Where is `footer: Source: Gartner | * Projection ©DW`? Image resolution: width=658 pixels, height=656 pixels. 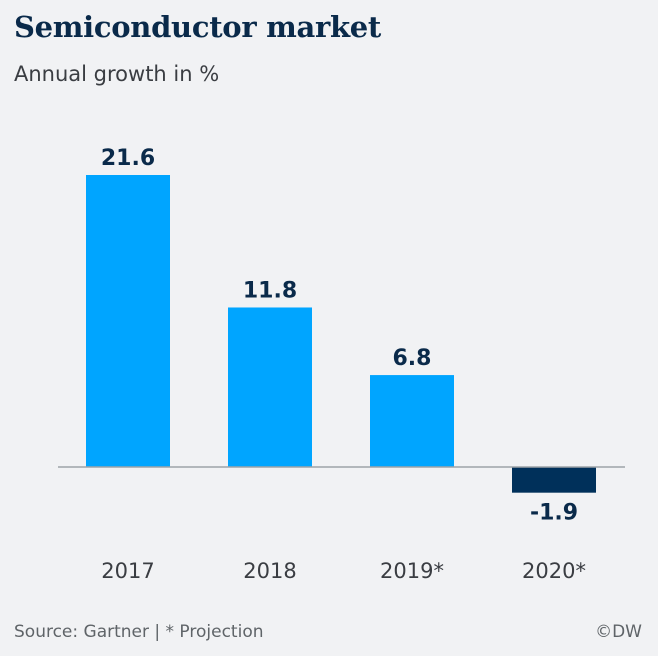 footer: Source: Gartner | * Projection ©DW is located at coordinates (328, 632).